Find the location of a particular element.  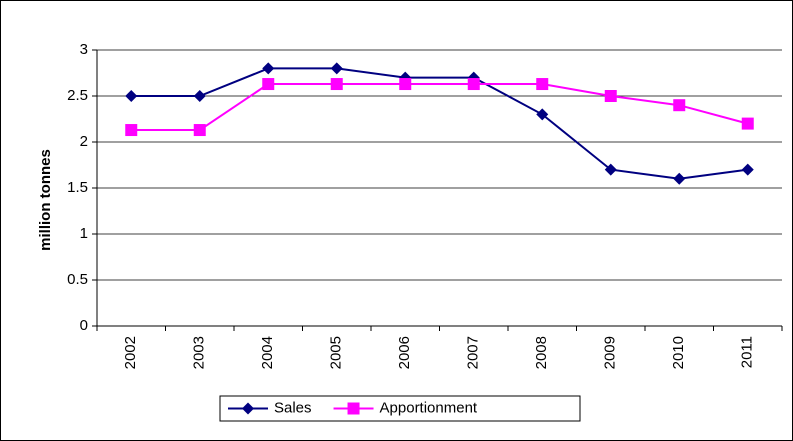

legend-label: Sales is located at coordinates (293, 407).